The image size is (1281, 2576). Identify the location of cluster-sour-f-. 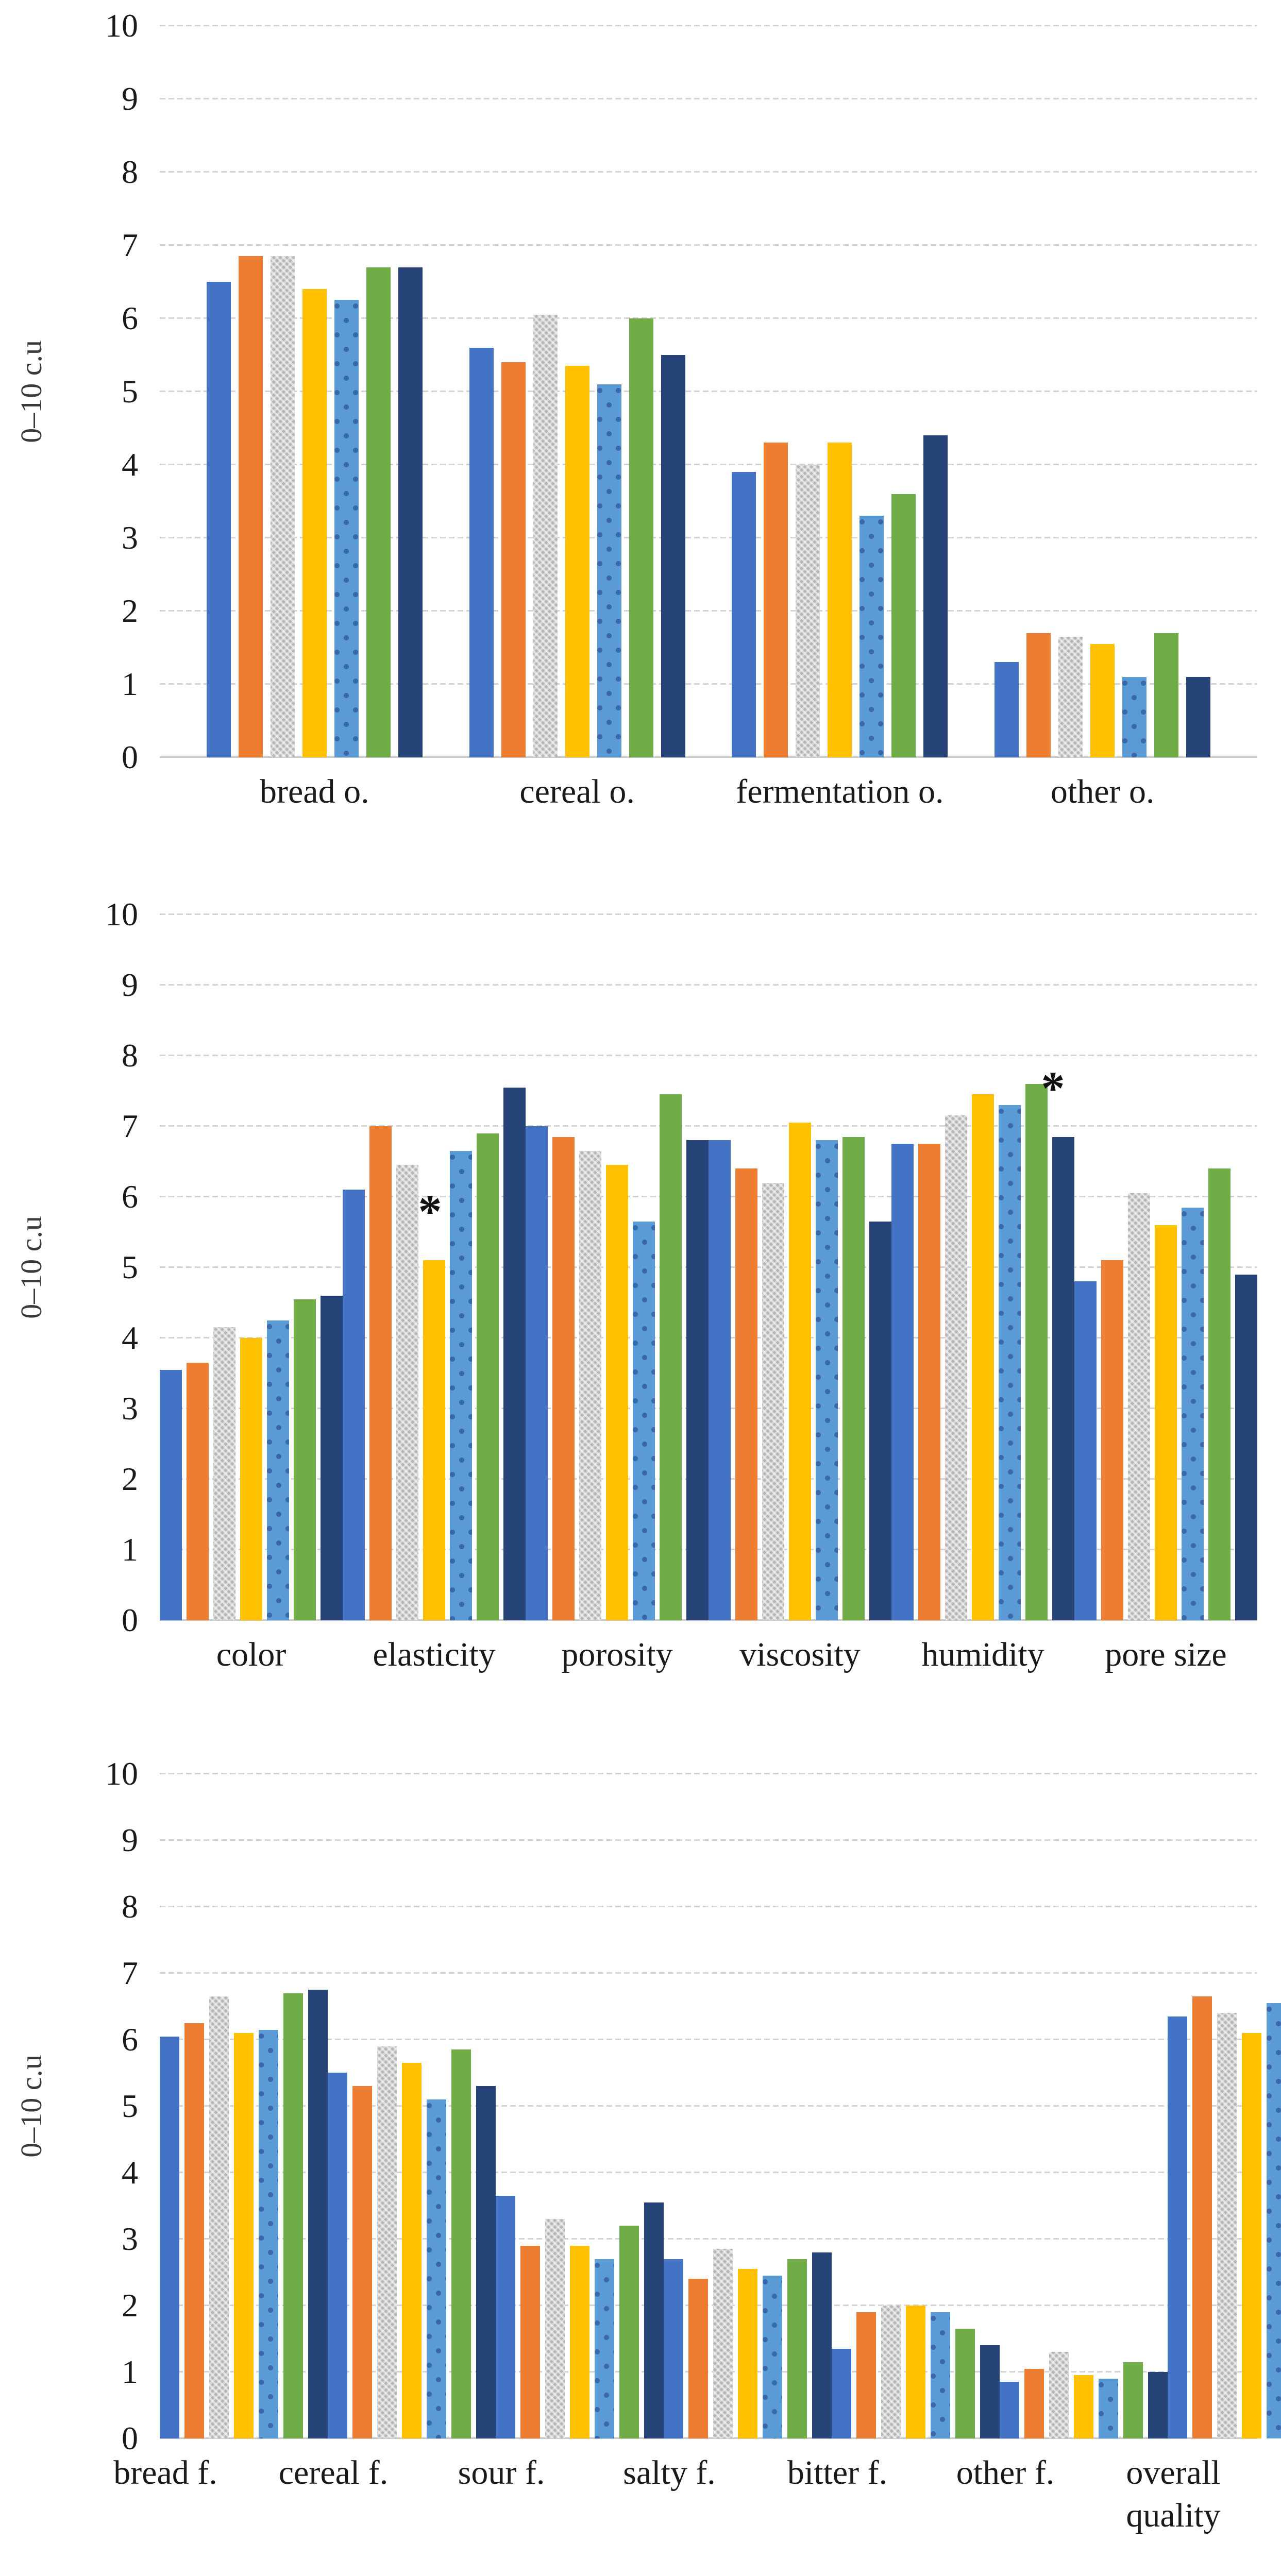
(580, 2317).